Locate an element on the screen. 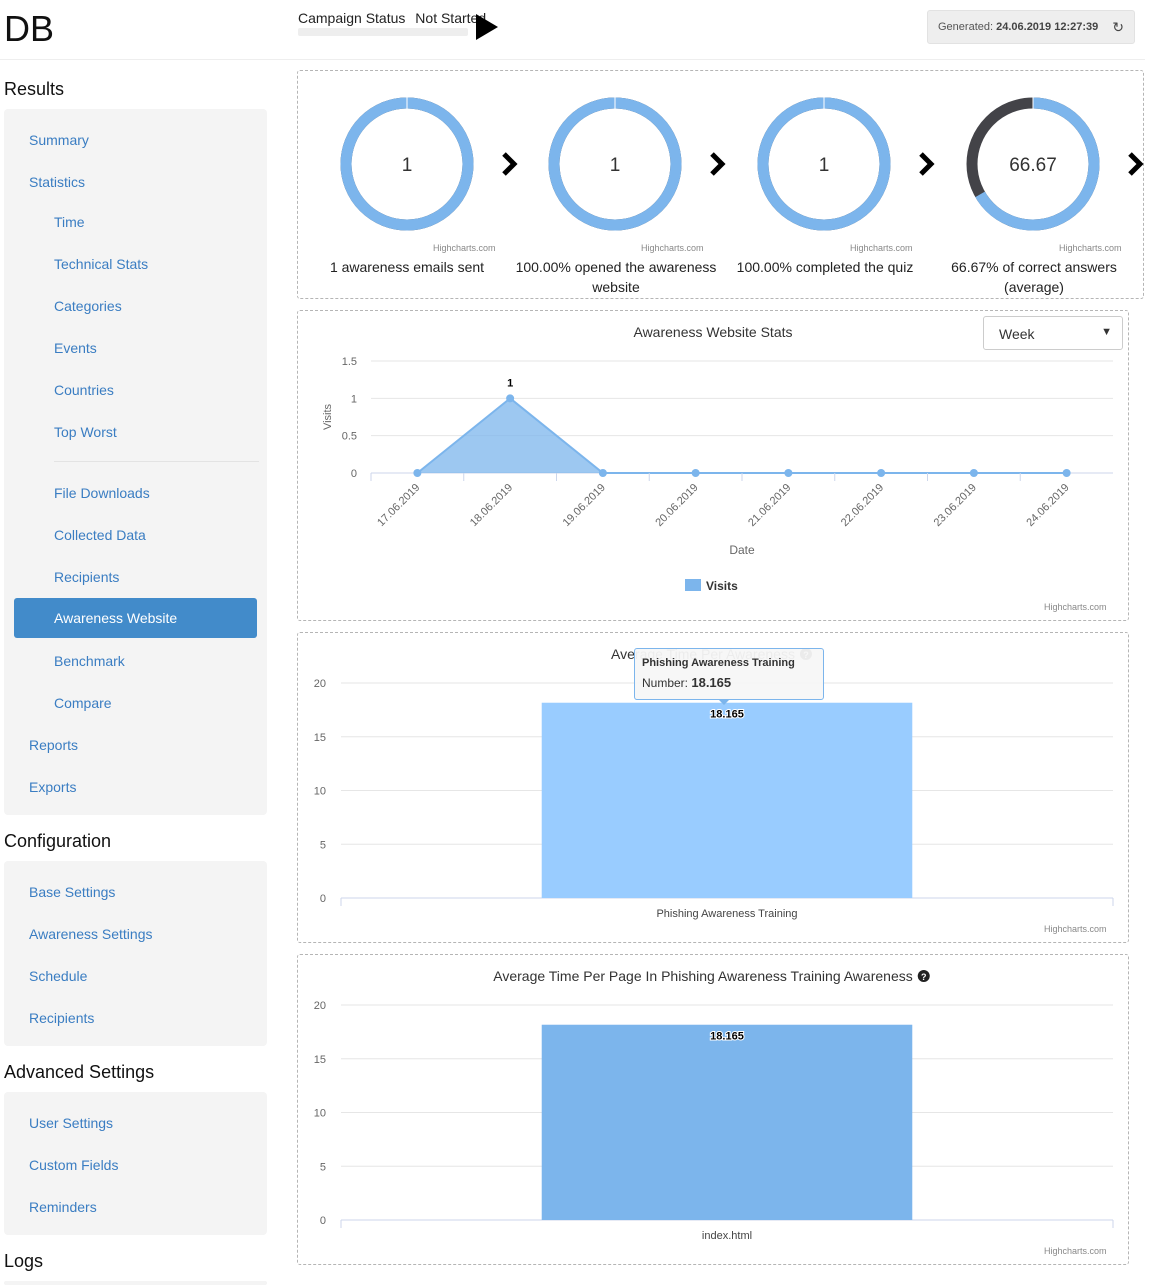 This screenshot has width=1167, height=1285. sidebar-item-user-settings: User Settings is located at coordinates (71, 1123).